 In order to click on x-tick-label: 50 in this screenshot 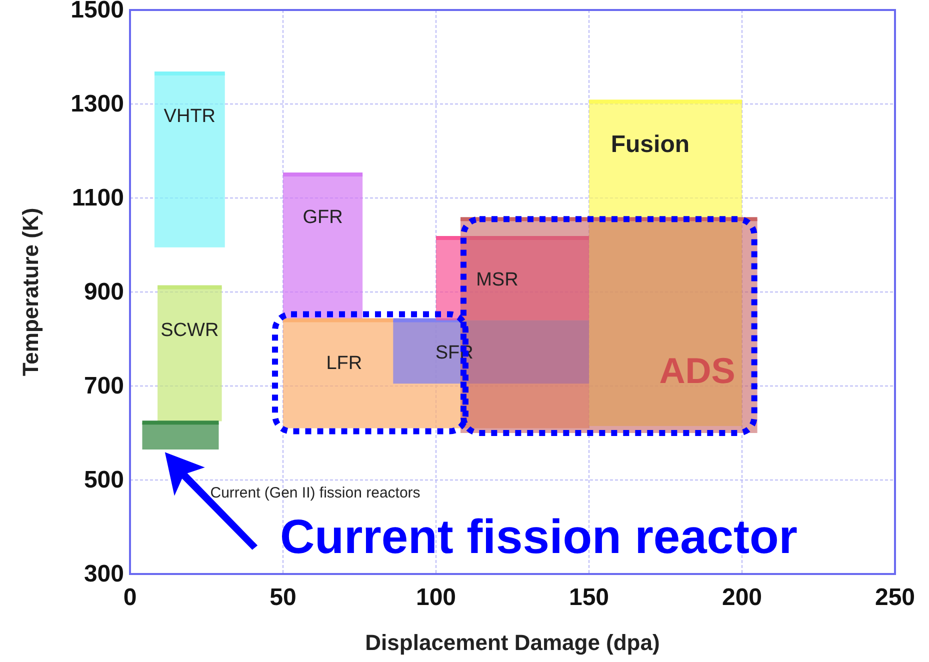, I will do `click(283, 598)`.